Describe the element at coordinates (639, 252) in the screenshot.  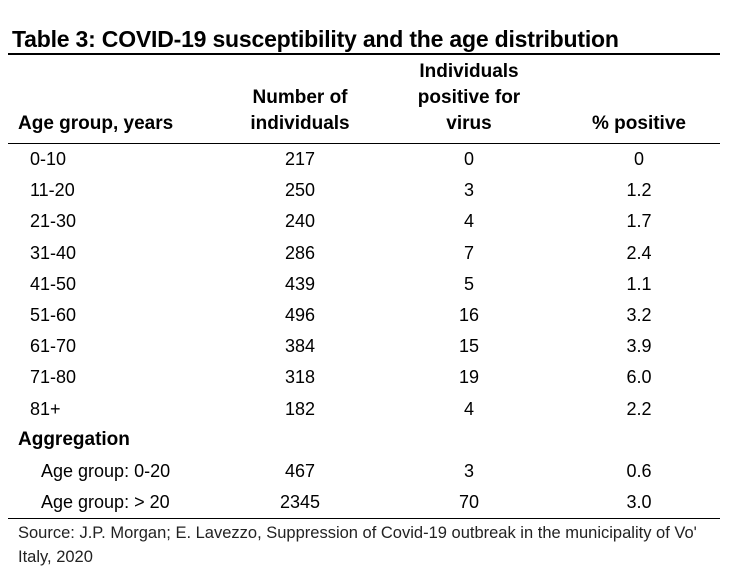
I see `cell-percent: 2.4` at that location.